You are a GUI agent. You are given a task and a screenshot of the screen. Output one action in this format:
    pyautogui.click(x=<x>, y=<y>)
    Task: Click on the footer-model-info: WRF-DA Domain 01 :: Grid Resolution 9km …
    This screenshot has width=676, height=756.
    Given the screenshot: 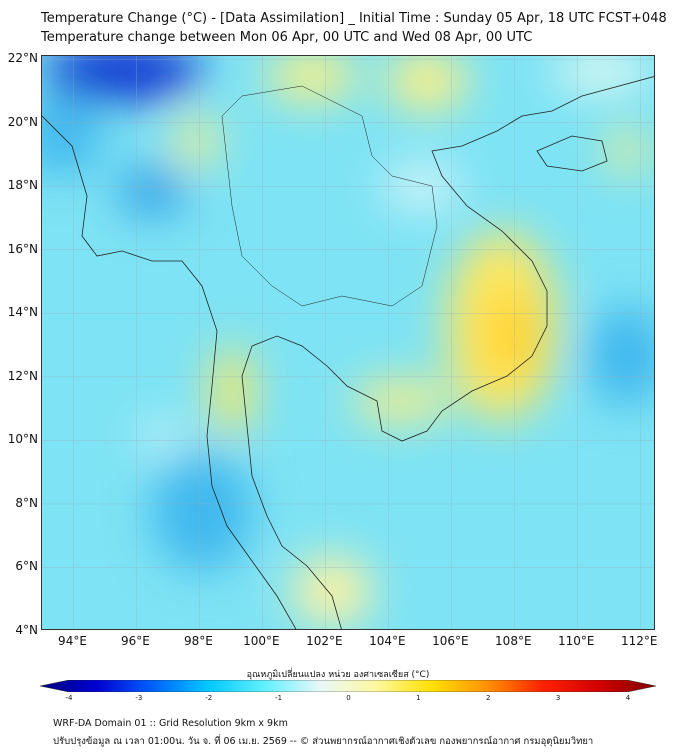 What is the action you would take?
    pyautogui.click(x=170, y=723)
    